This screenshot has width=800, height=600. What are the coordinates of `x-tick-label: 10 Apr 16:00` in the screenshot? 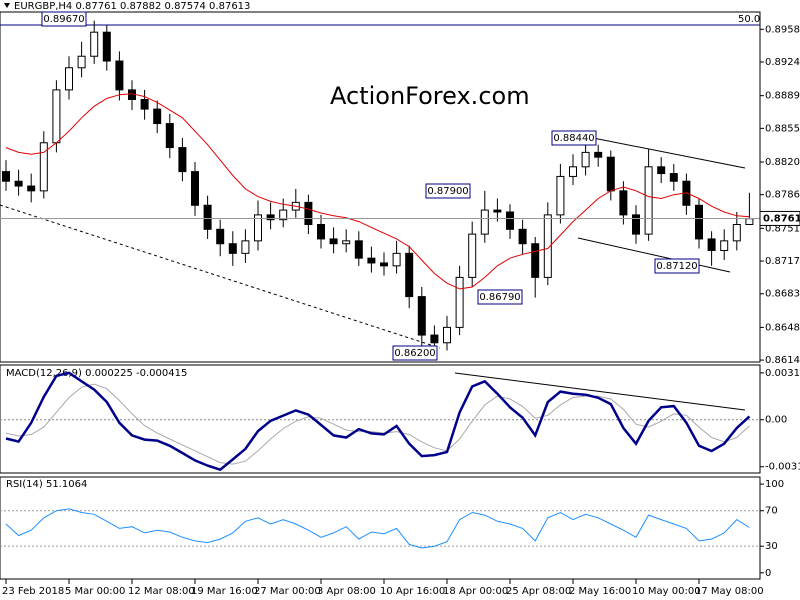 It's located at (412, 591).